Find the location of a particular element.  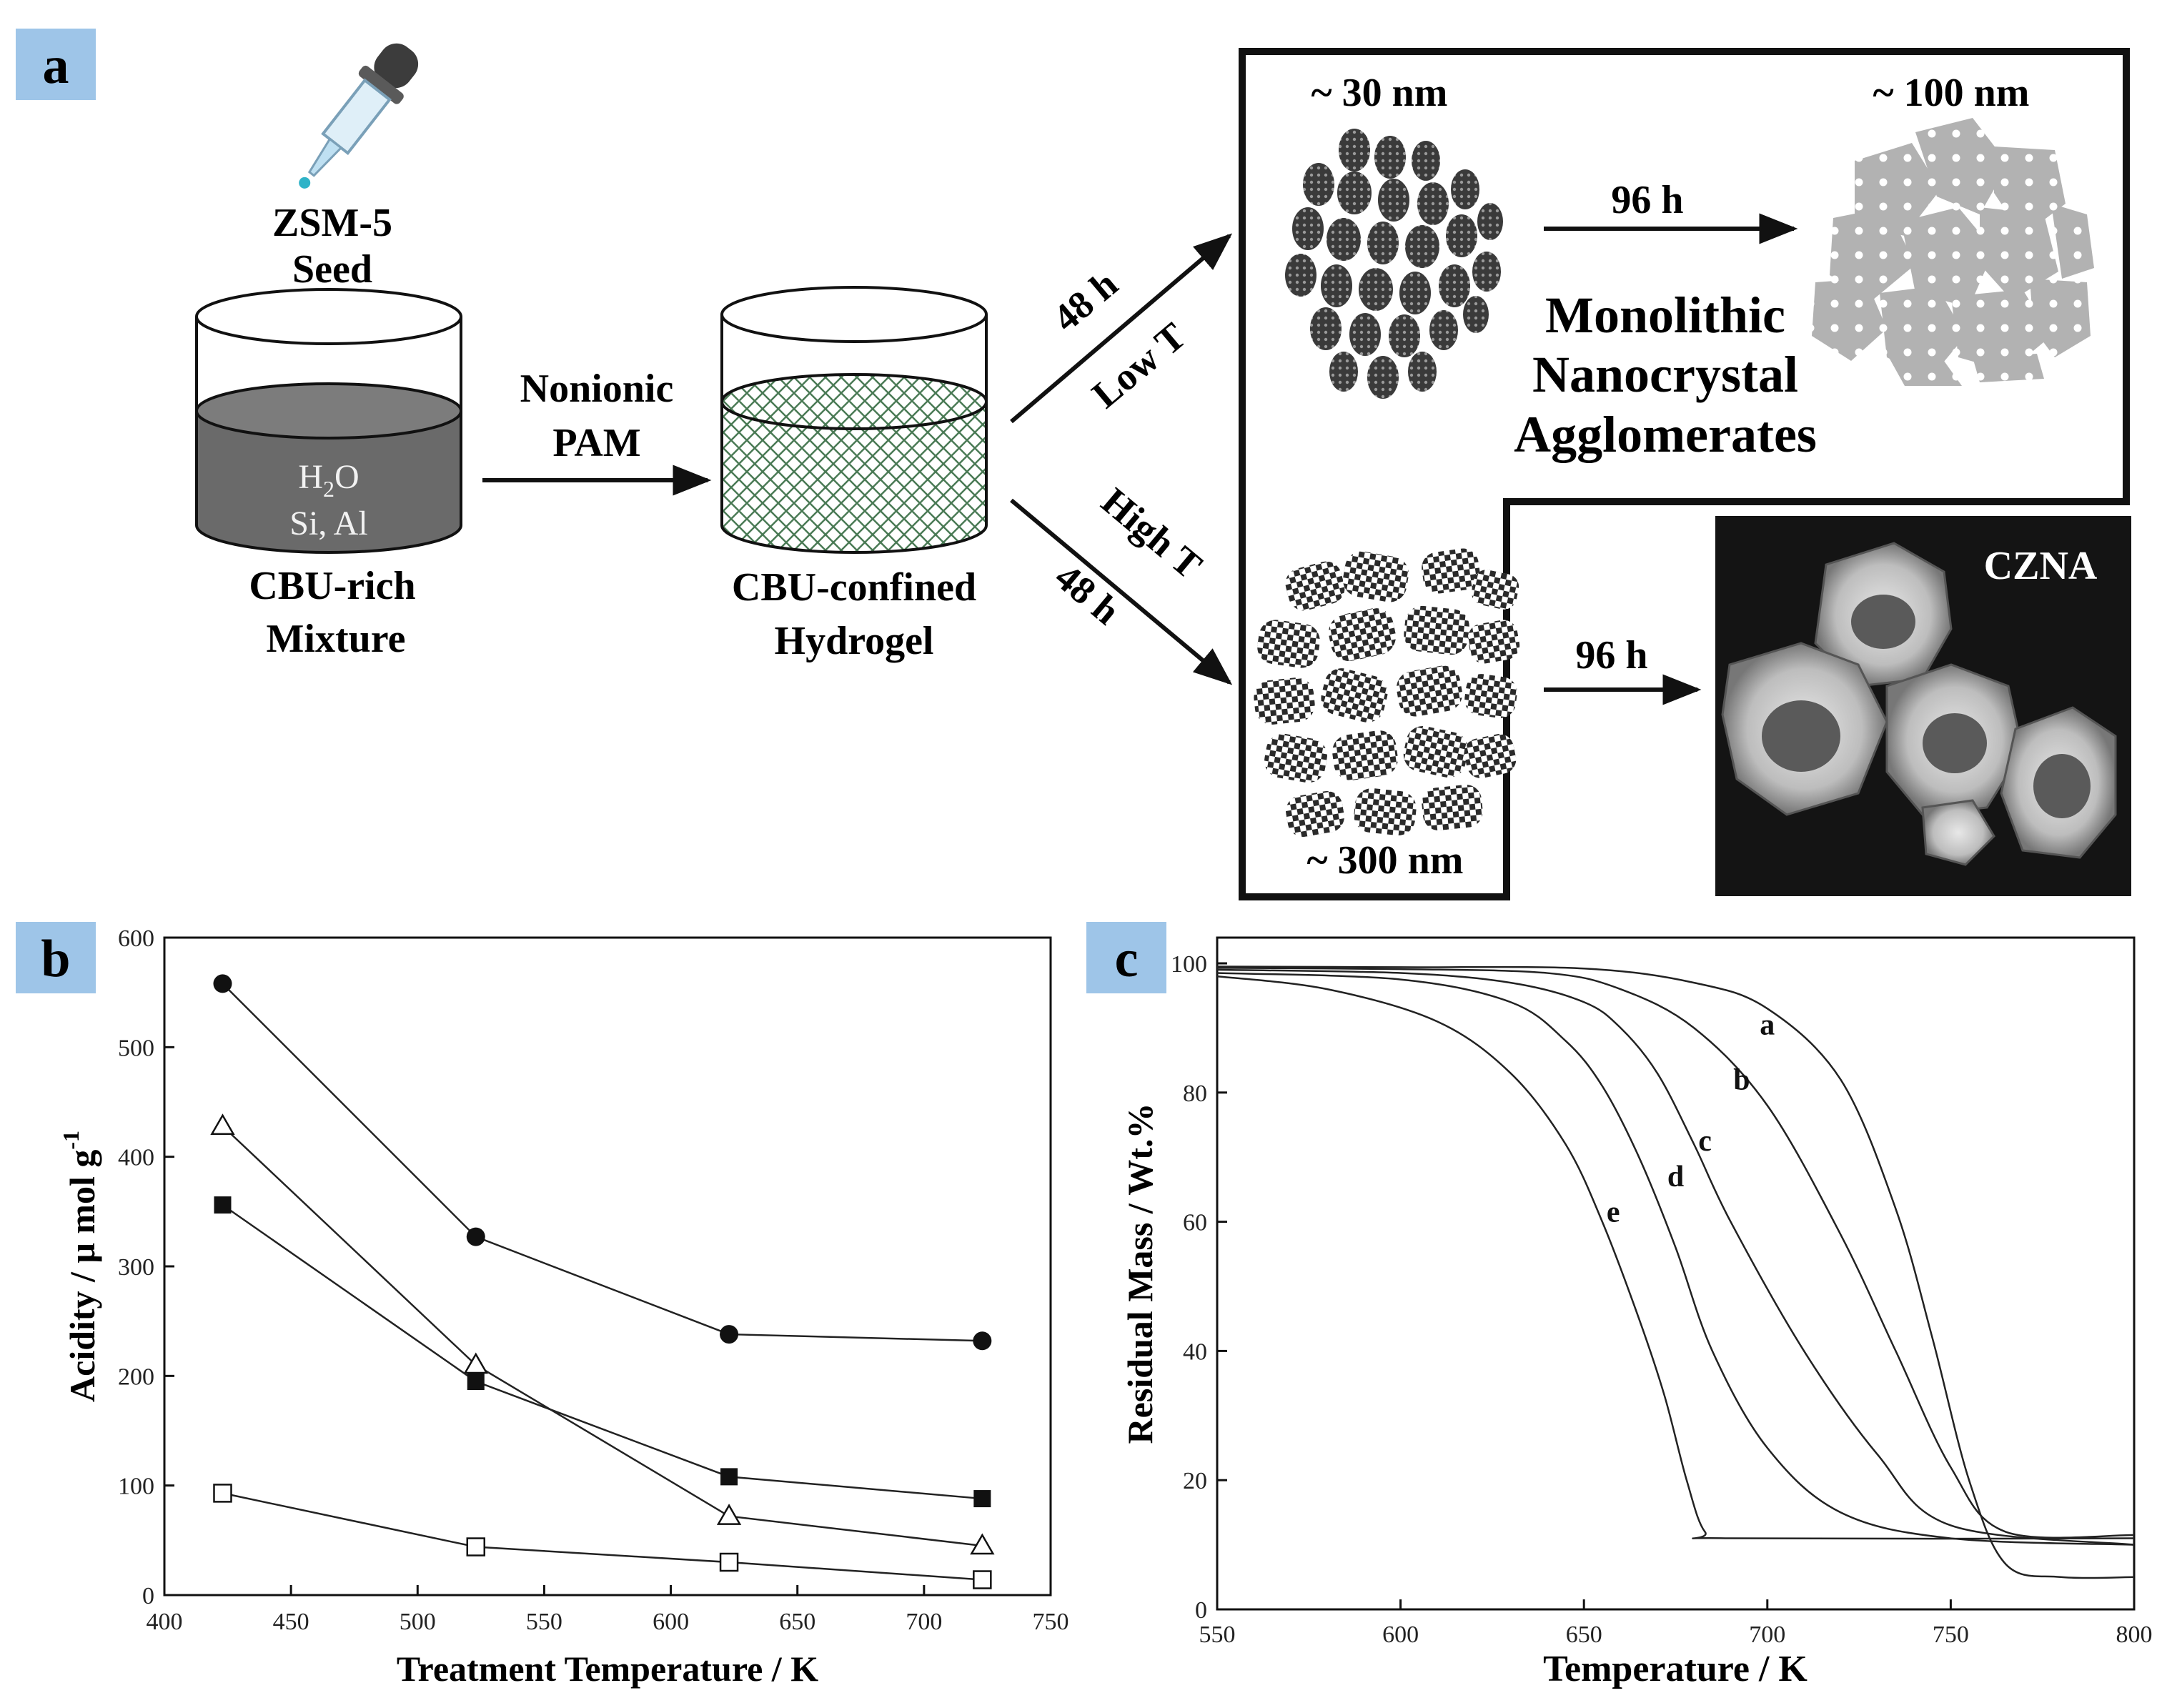

panel-label-b-bg is located at coordinates (56, 958).